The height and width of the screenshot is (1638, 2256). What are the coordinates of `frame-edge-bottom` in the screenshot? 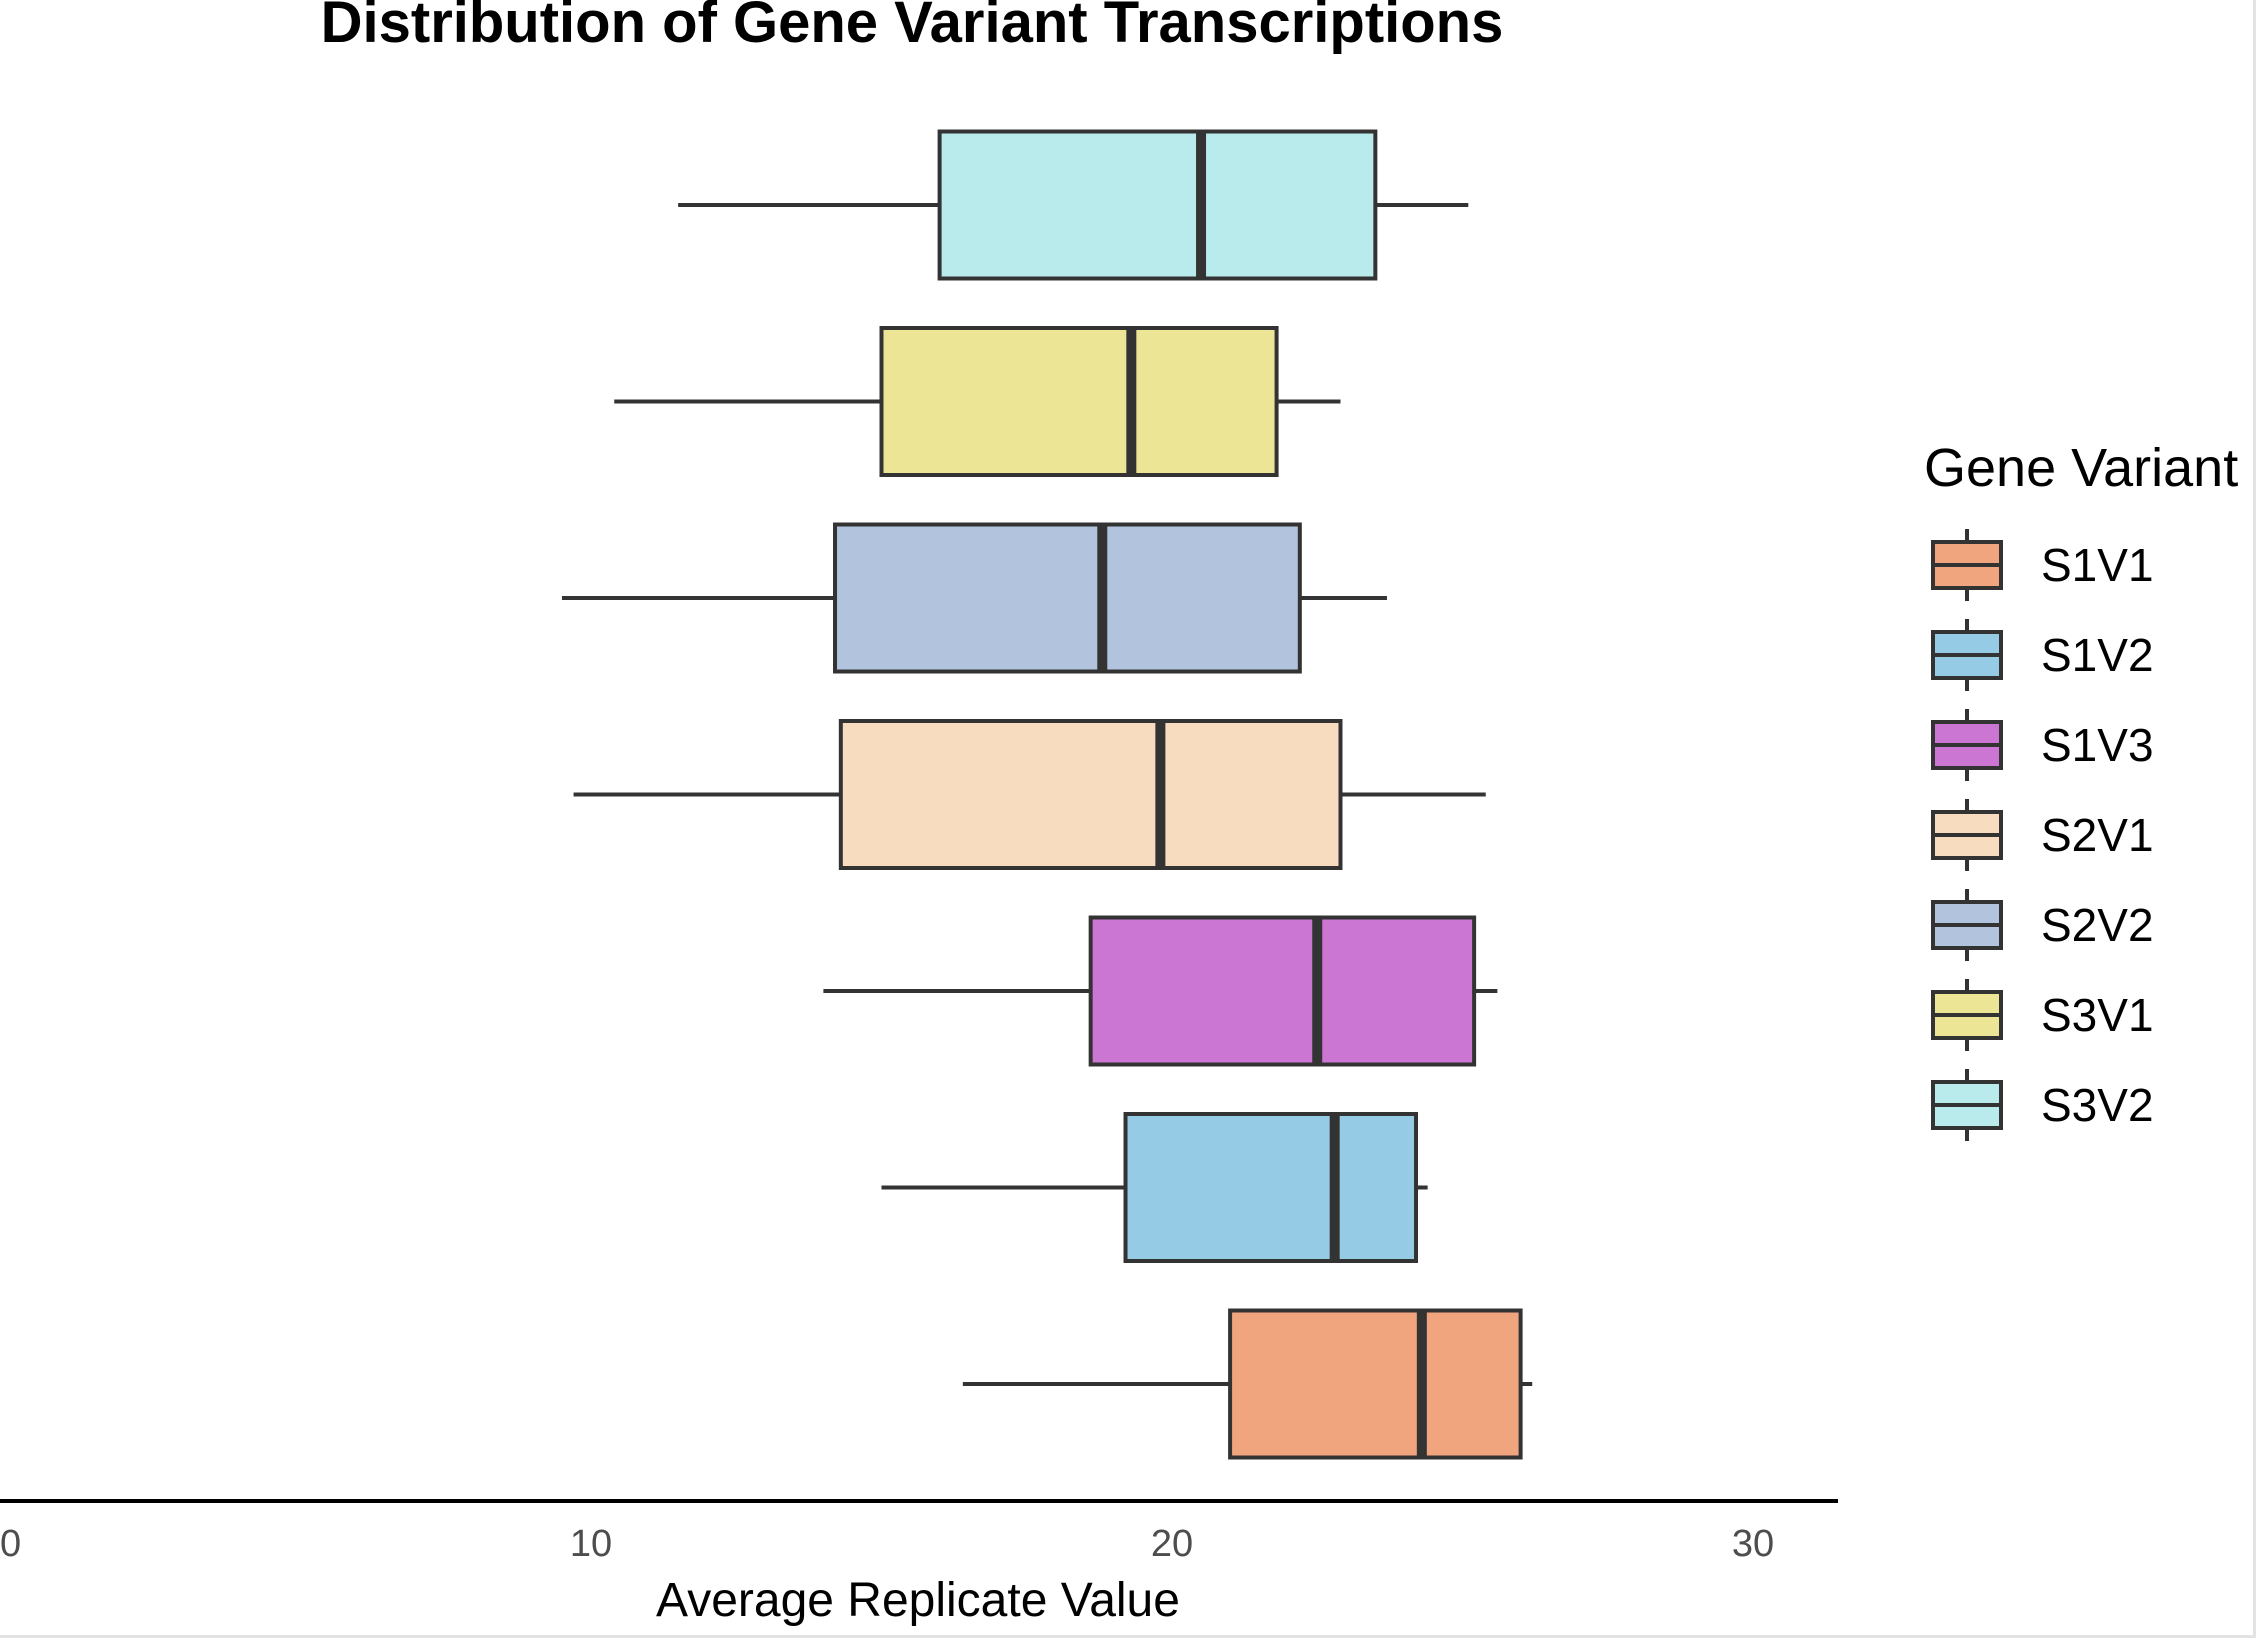 It's located at (1128, 1636).